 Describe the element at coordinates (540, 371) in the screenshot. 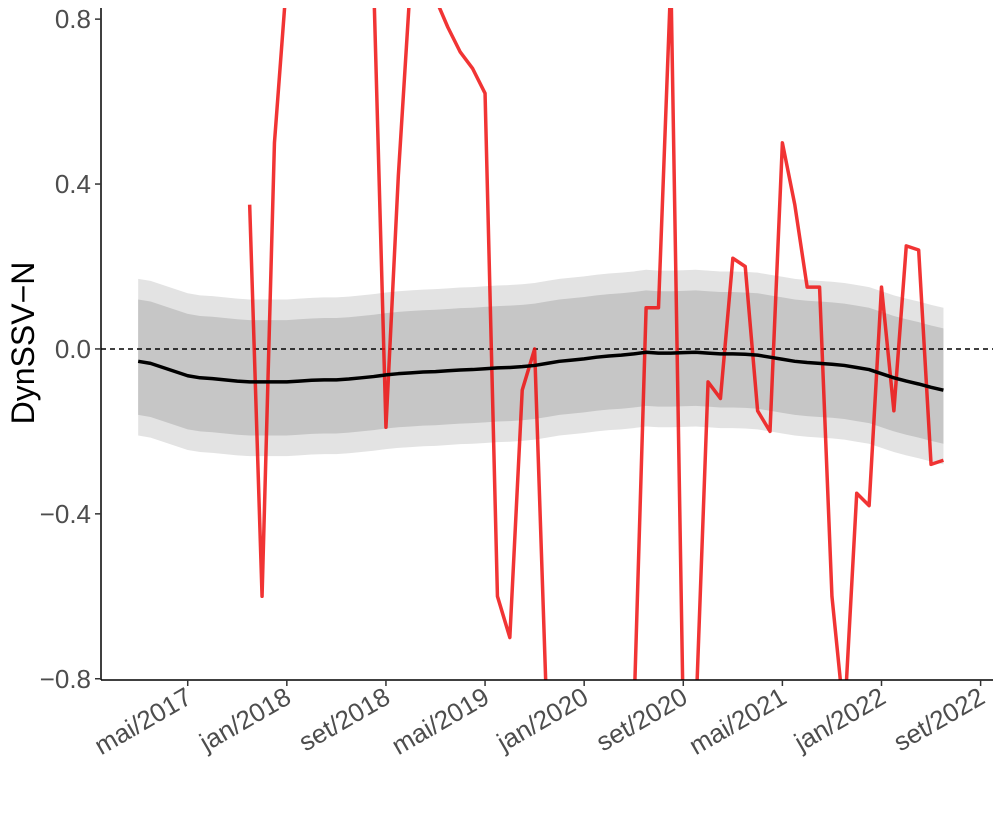

I see `series-line` at that location.